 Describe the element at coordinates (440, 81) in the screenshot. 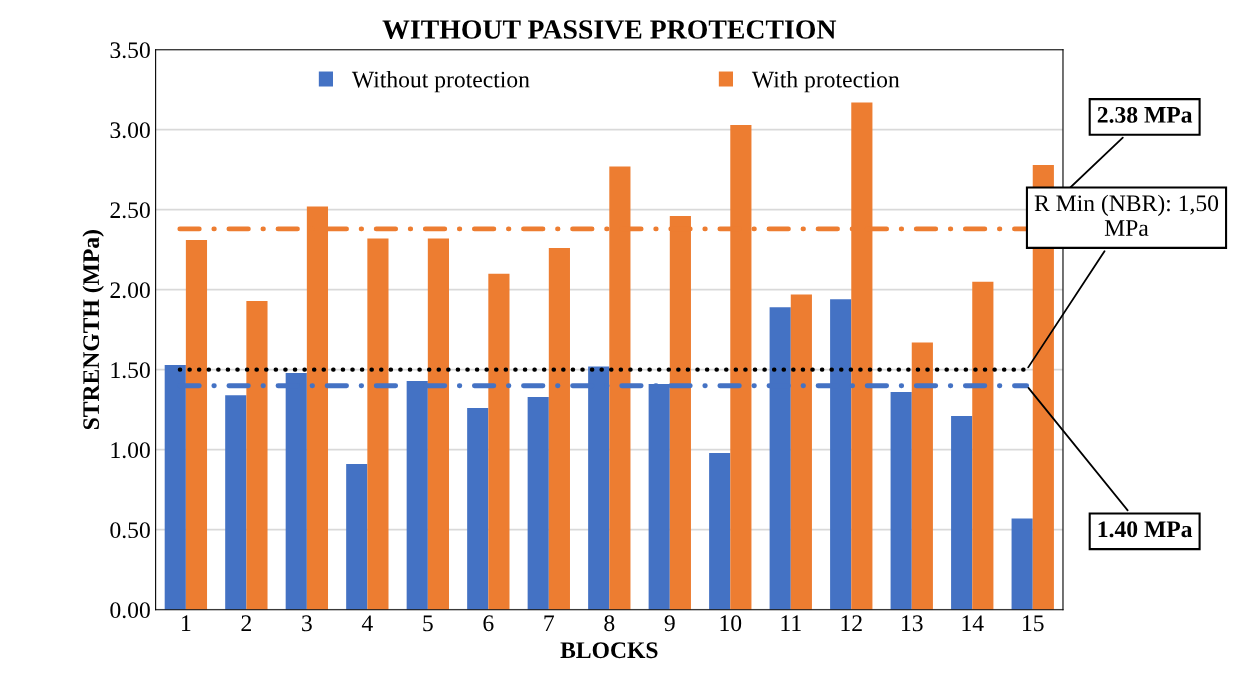

I see `legend-label: Without protection` at that location.